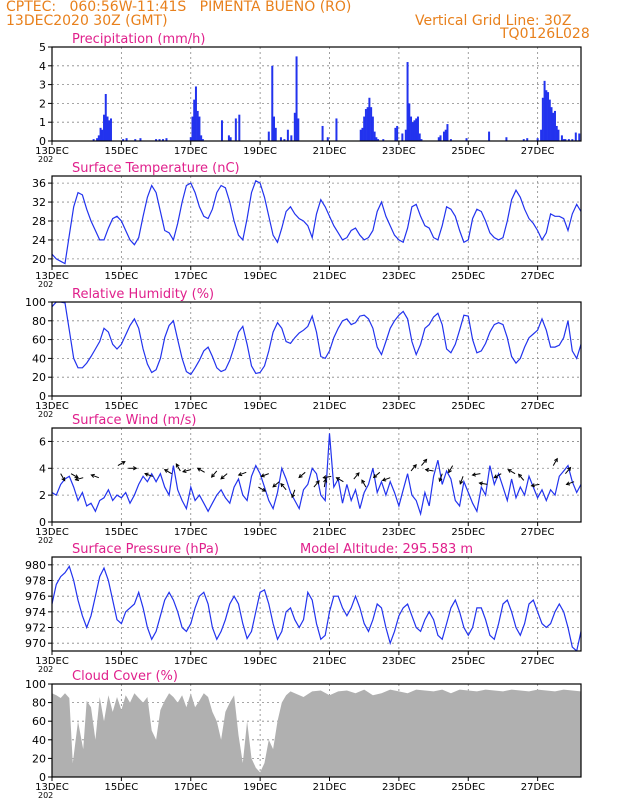  What do you see at coordinates (35, 628) in the screenshot?
I see `y-tick-label: 972` at bounding box center [35, 628].